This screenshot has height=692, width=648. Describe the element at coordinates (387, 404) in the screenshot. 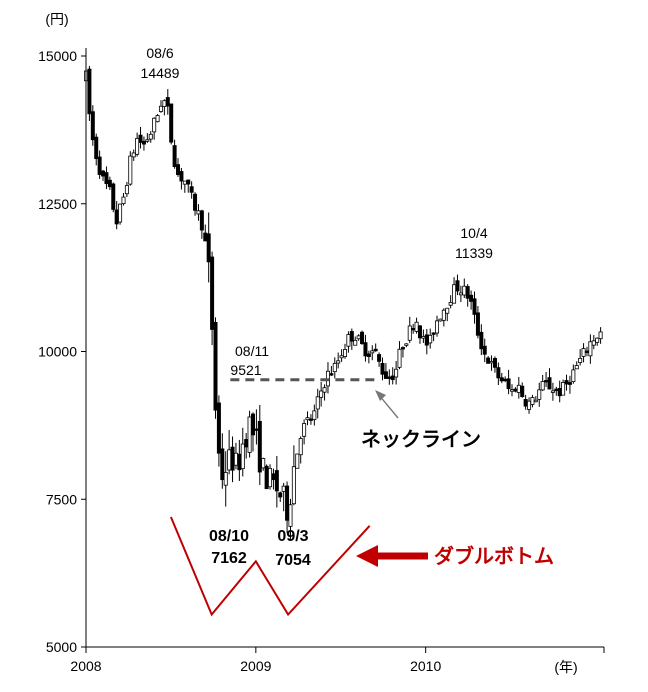

I see `neckline-pointer-icon` at that location.